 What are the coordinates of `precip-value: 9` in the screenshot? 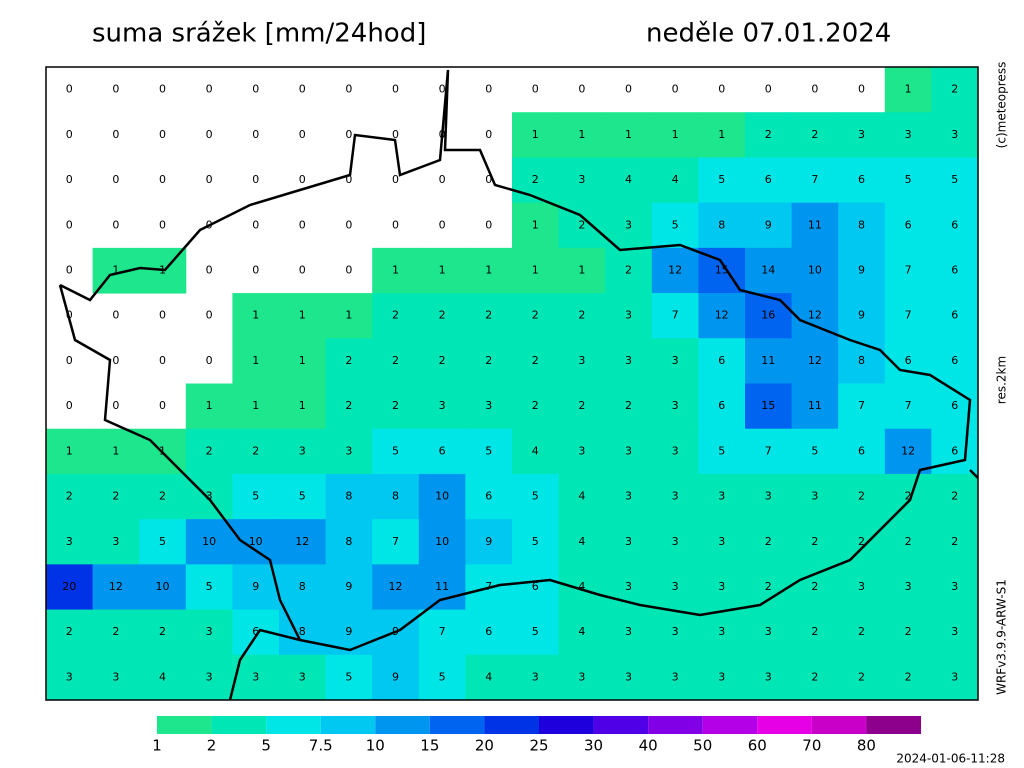 It's located at (861, 315).